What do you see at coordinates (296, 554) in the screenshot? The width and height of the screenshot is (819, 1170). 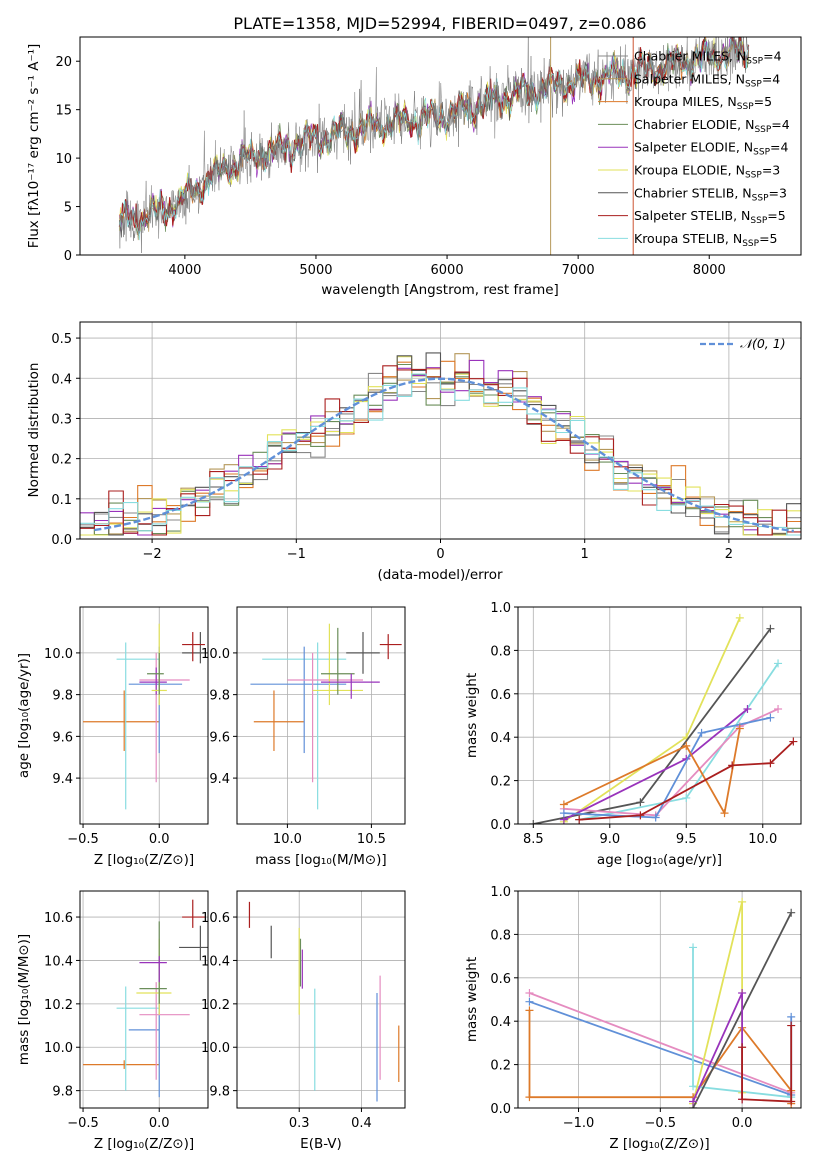 I see `residual-xtick-label: −1` at bounding box center [296, 554].